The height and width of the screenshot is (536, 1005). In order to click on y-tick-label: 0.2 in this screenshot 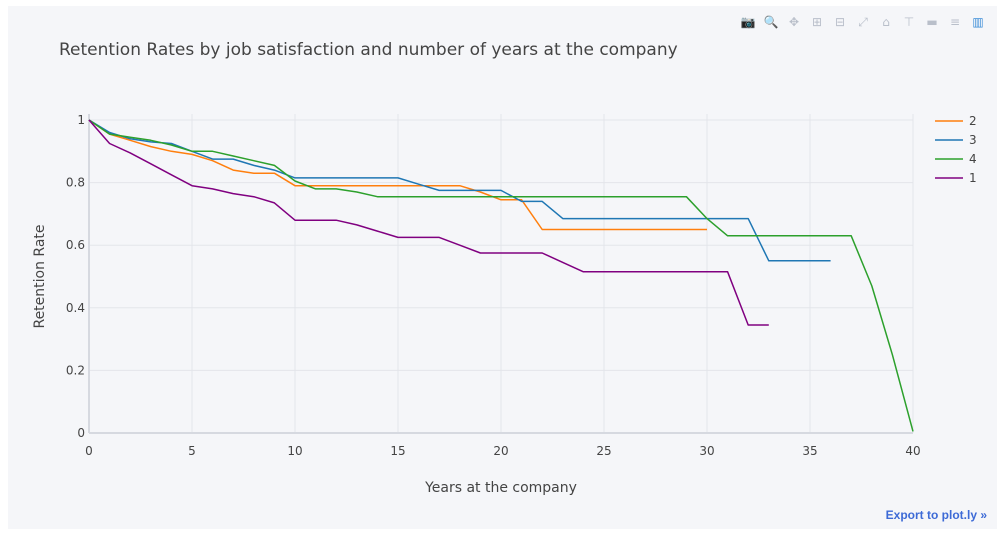, I will do `click(75, 370)`.